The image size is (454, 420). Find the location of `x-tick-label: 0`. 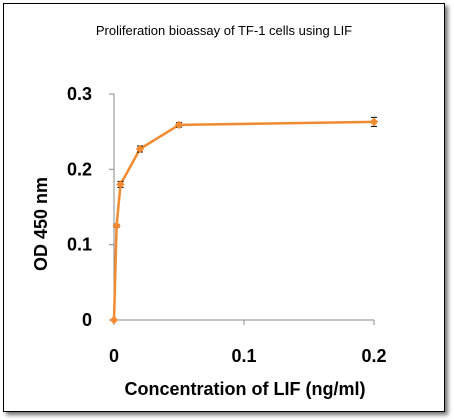

x-tick-label: 0 is located at coordinates (114, 356).